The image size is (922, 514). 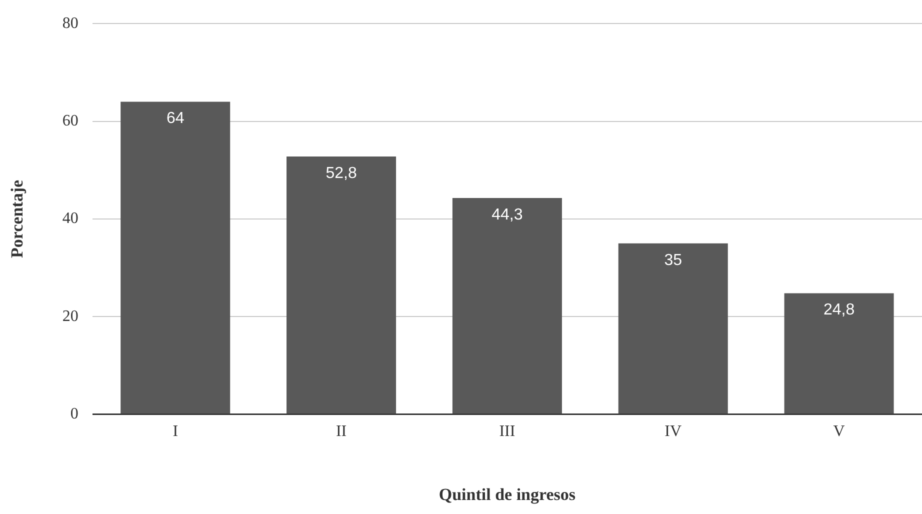 What do you see at coordinates (507, 215) in the screenshot?
I see `data-label: 44,3` at bounding box center [507, 215].